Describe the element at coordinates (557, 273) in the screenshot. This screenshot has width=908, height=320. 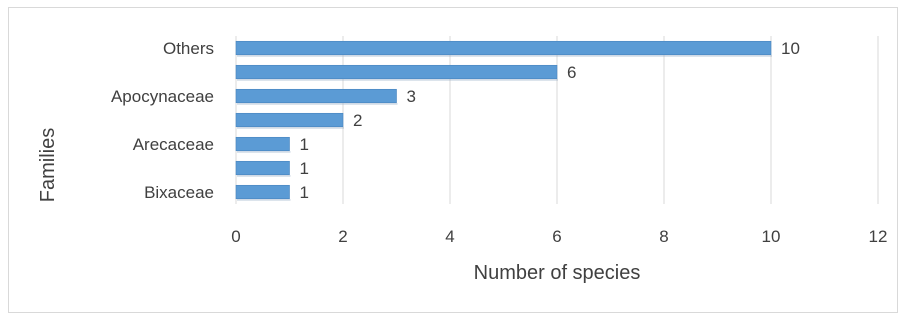
I see `x-axis-title: Number of species` at that location.